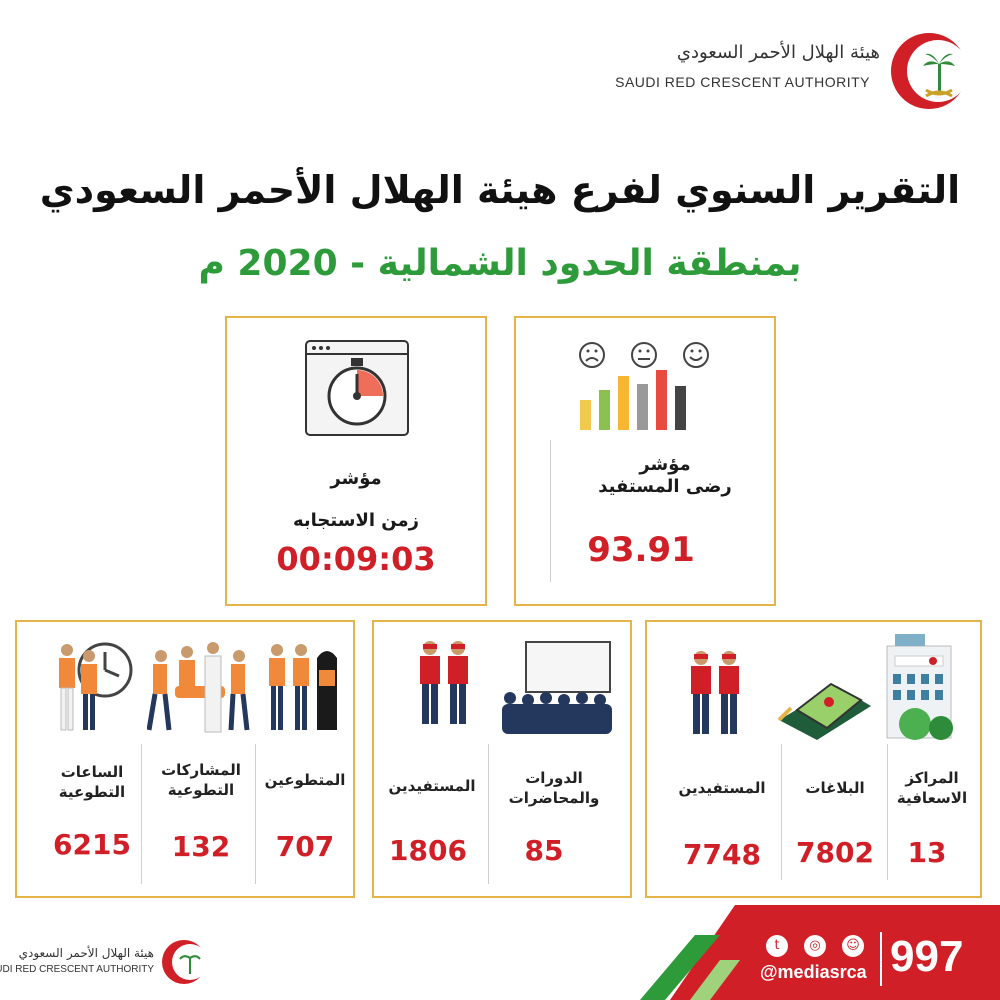  I want to click on response-time-card: مؤشر زمن الاستجابه 00:09:03, so click(356, 461).